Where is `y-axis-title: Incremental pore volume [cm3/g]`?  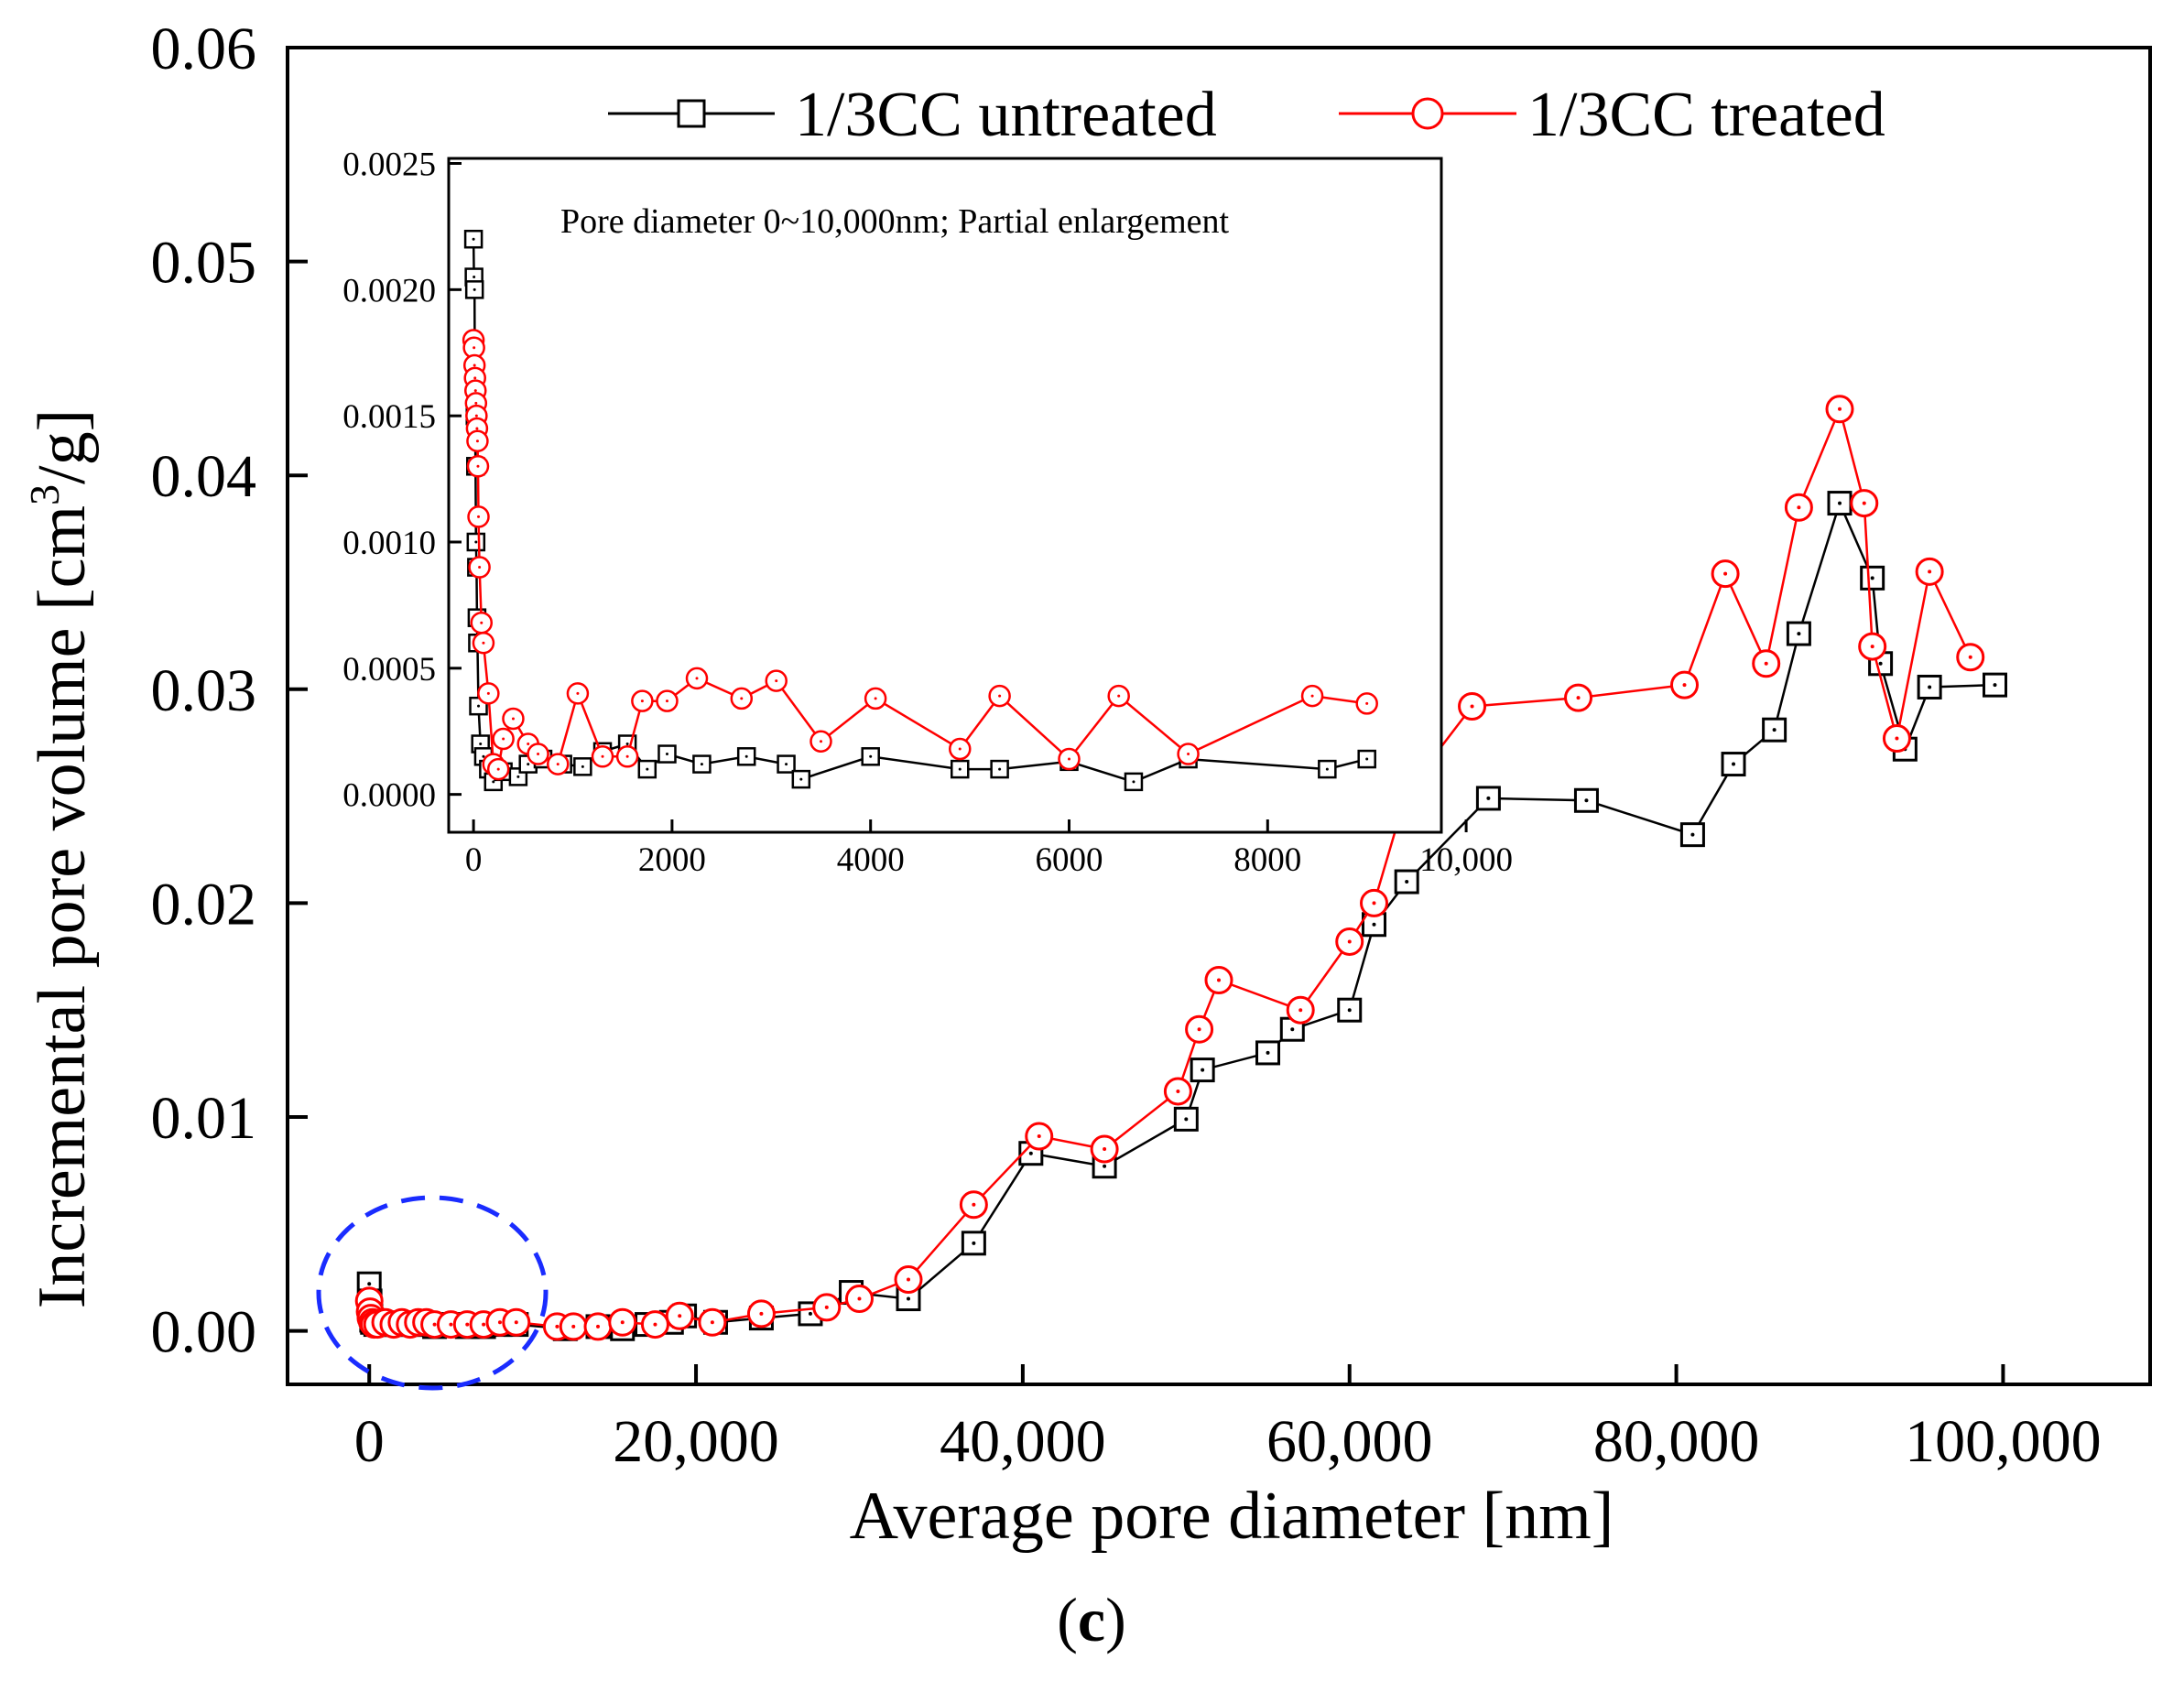 y-axis-title: Incremental pore volume [cm3/g] is located at coordinates (60, 859).